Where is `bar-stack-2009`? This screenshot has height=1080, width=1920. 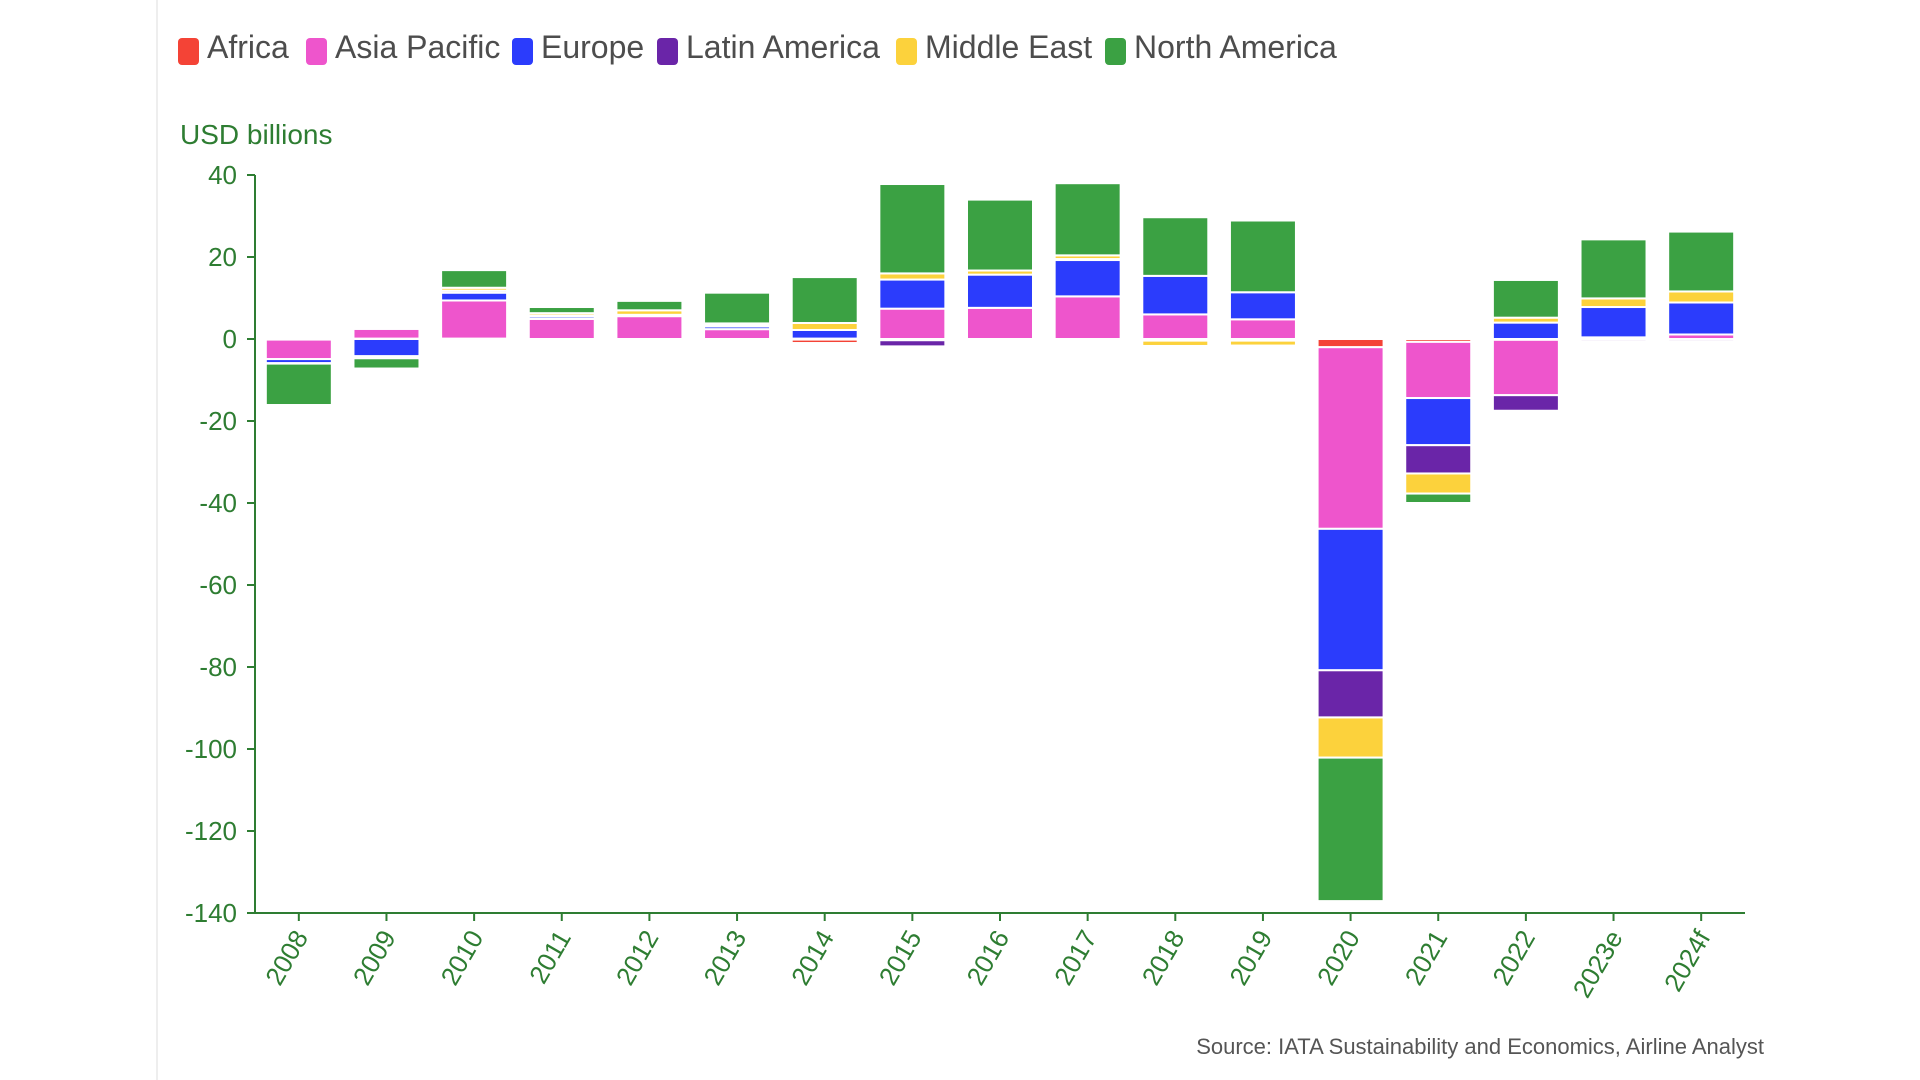
bar-stack-2009 is located at coordinates (386, 348).